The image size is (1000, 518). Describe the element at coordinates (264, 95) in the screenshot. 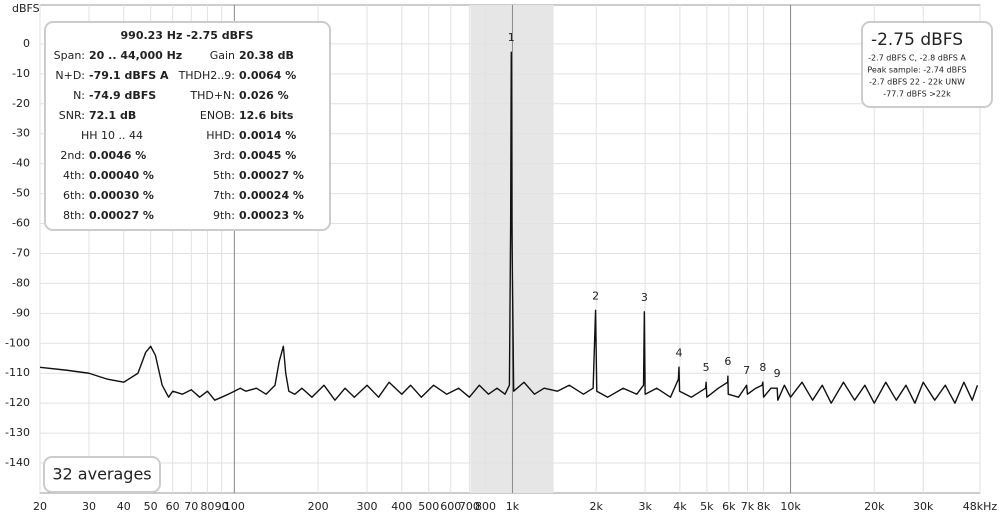

I see `info-value: 0.026 %` at that location.